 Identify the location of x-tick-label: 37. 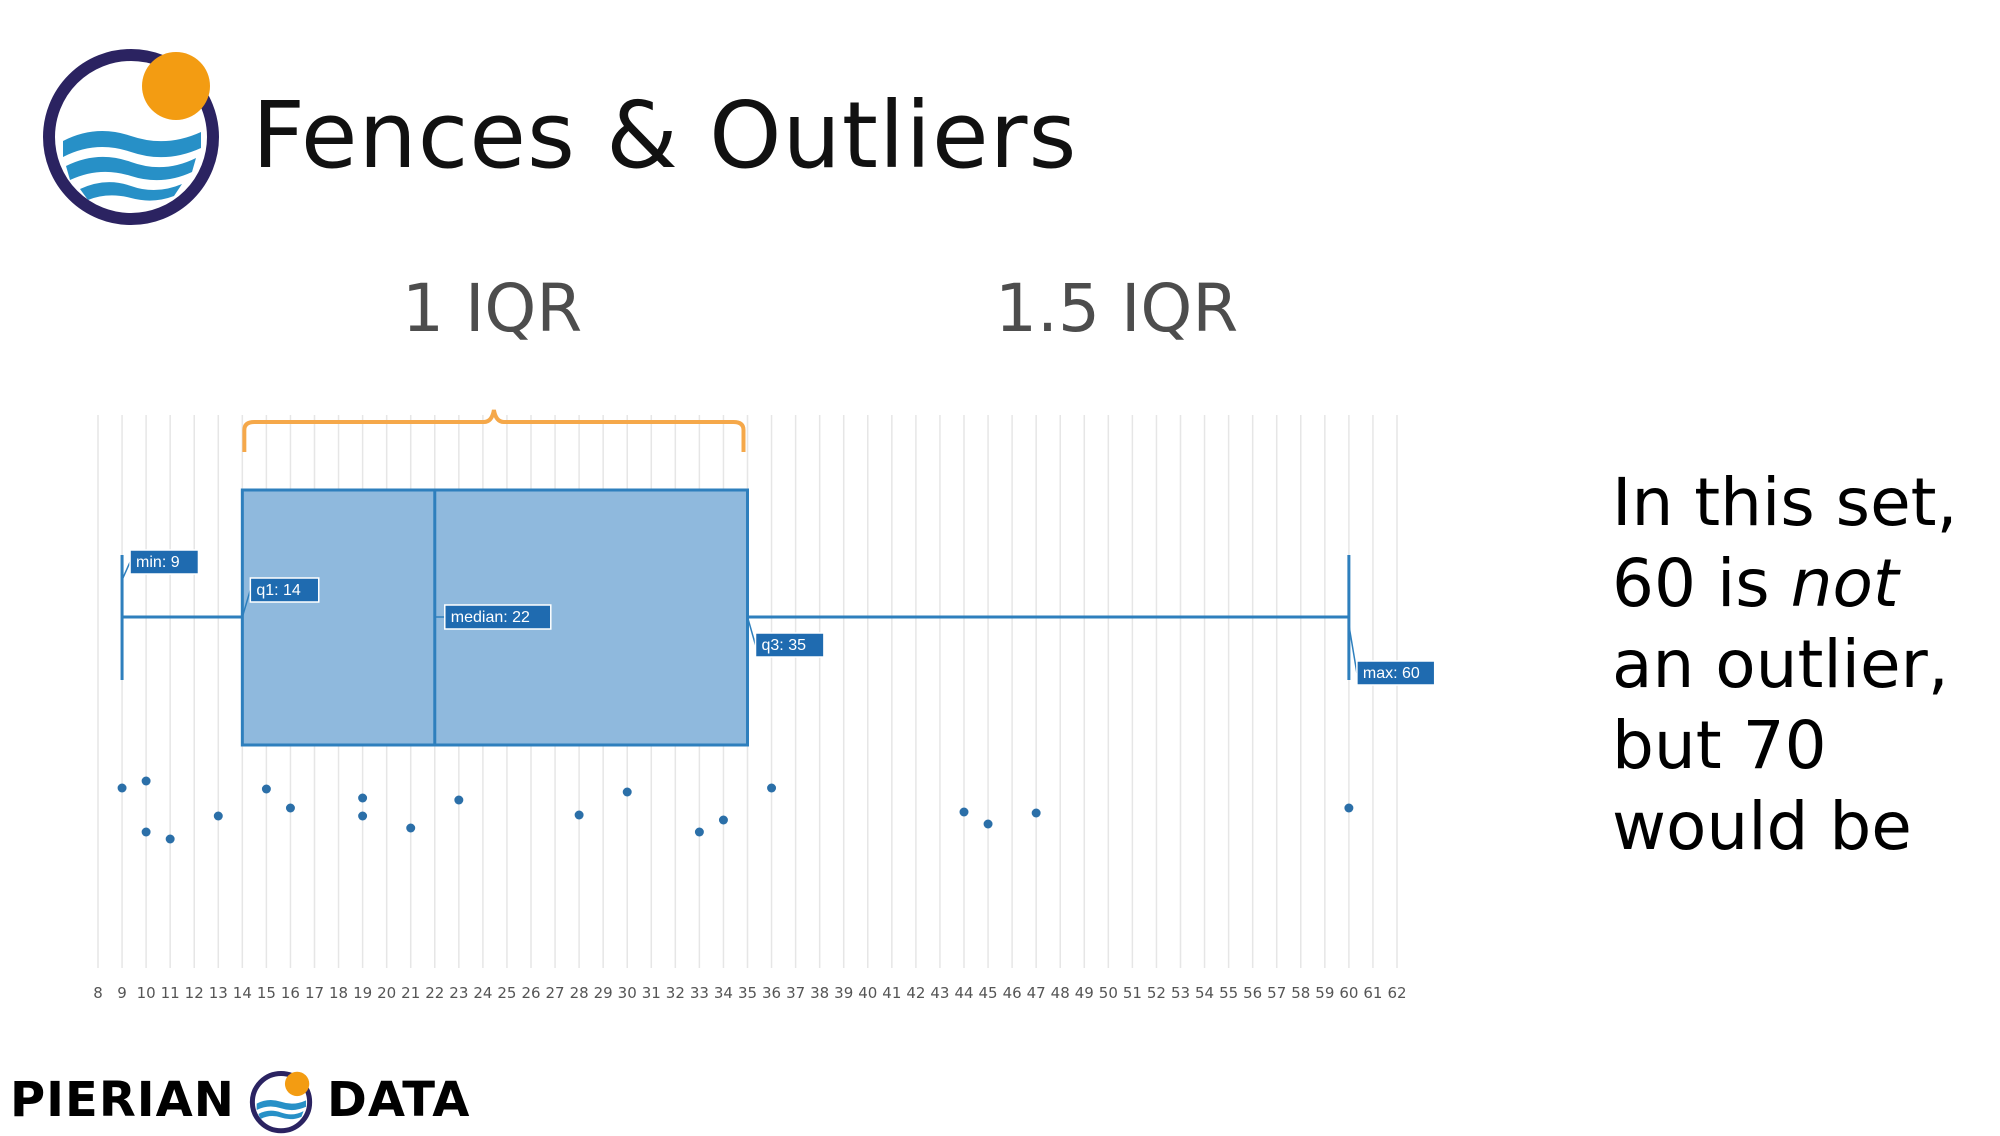
(795, 993).